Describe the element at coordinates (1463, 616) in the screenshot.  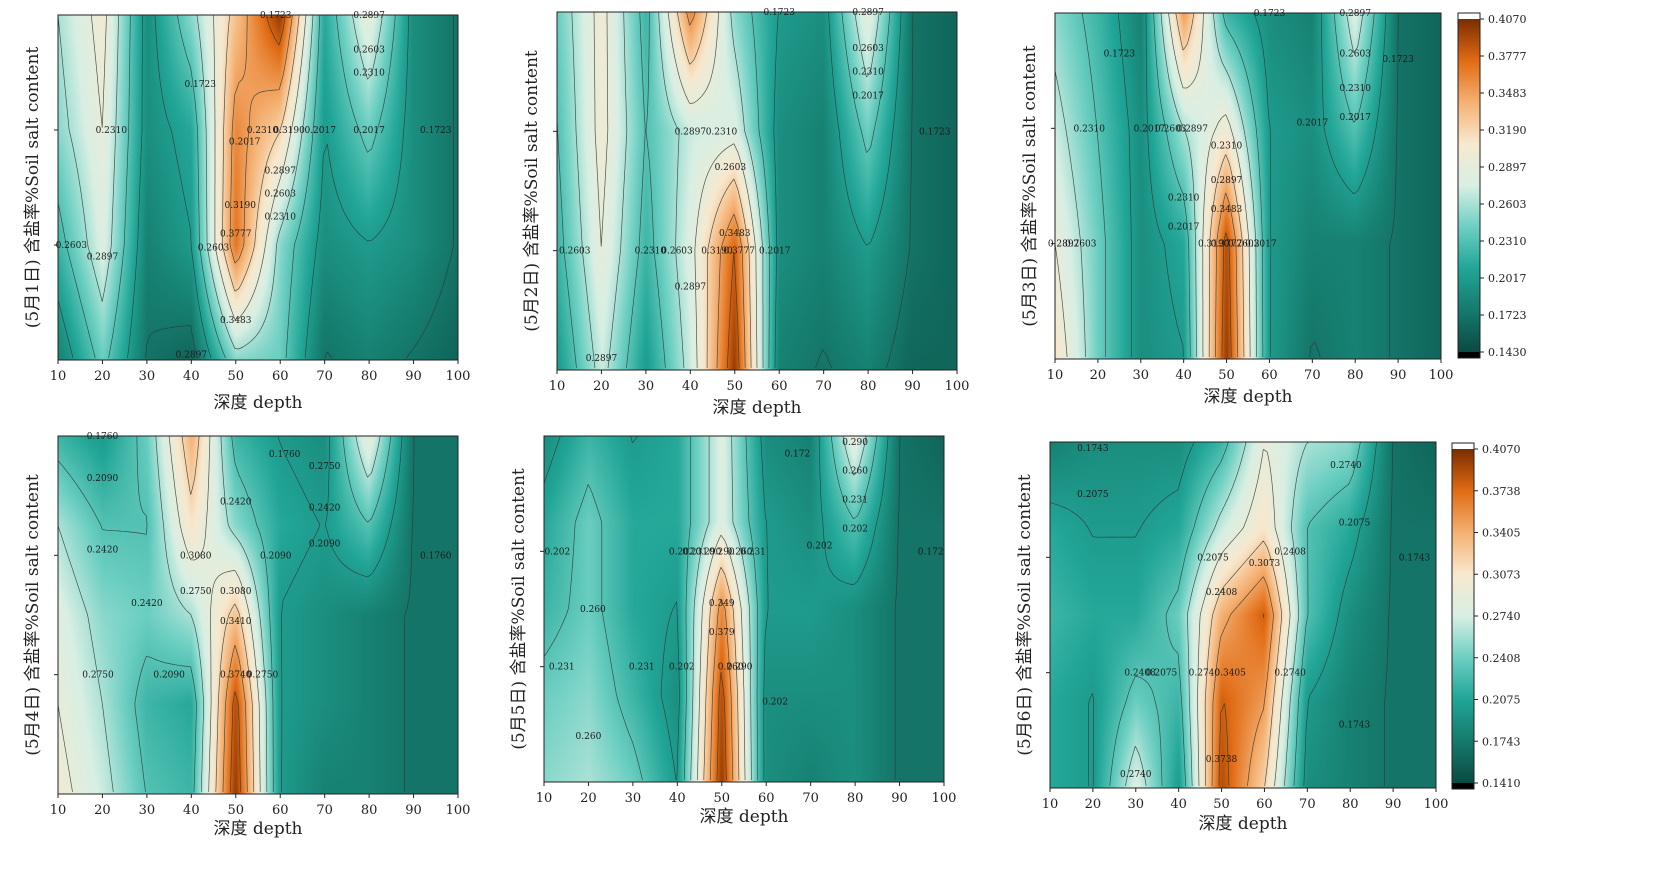
I see `colorbar-gradient` at that location.